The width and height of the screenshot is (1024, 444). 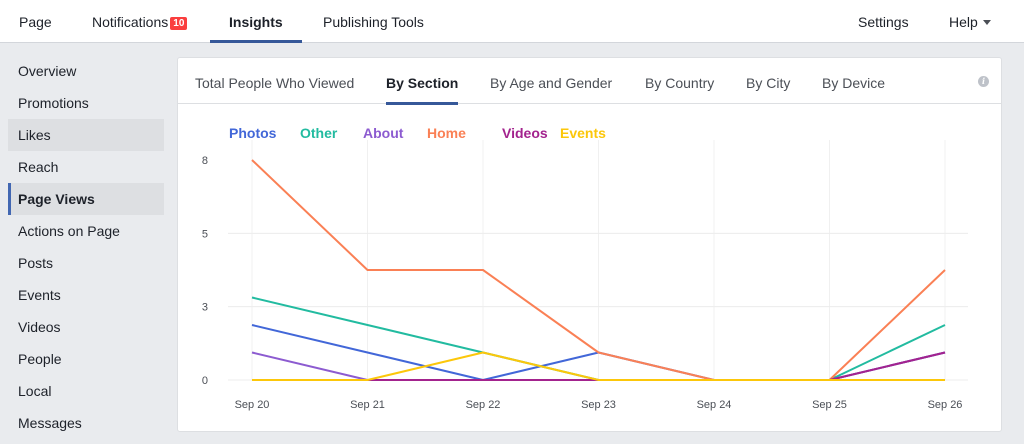 I want to click on y-tick-label: 3, so click(x=205, y=308).